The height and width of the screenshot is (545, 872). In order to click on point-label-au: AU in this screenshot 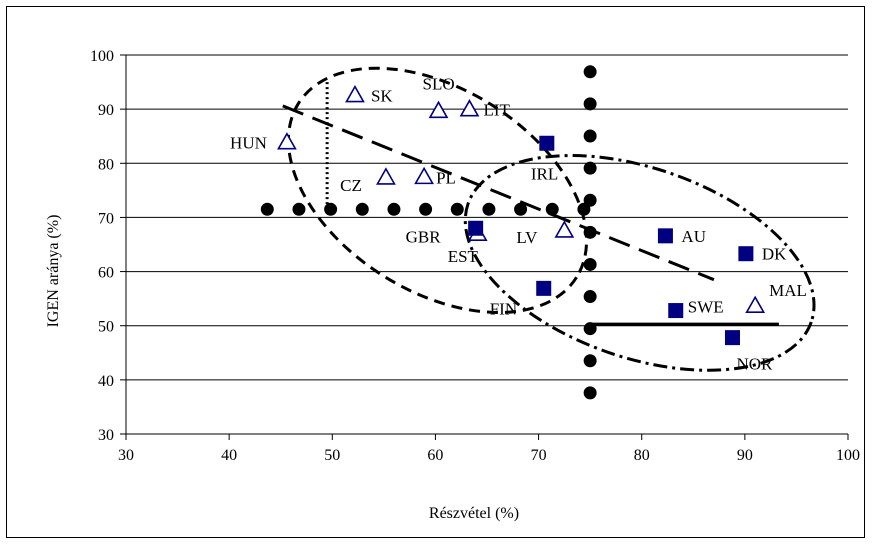, I will do `click(693, 236)`.